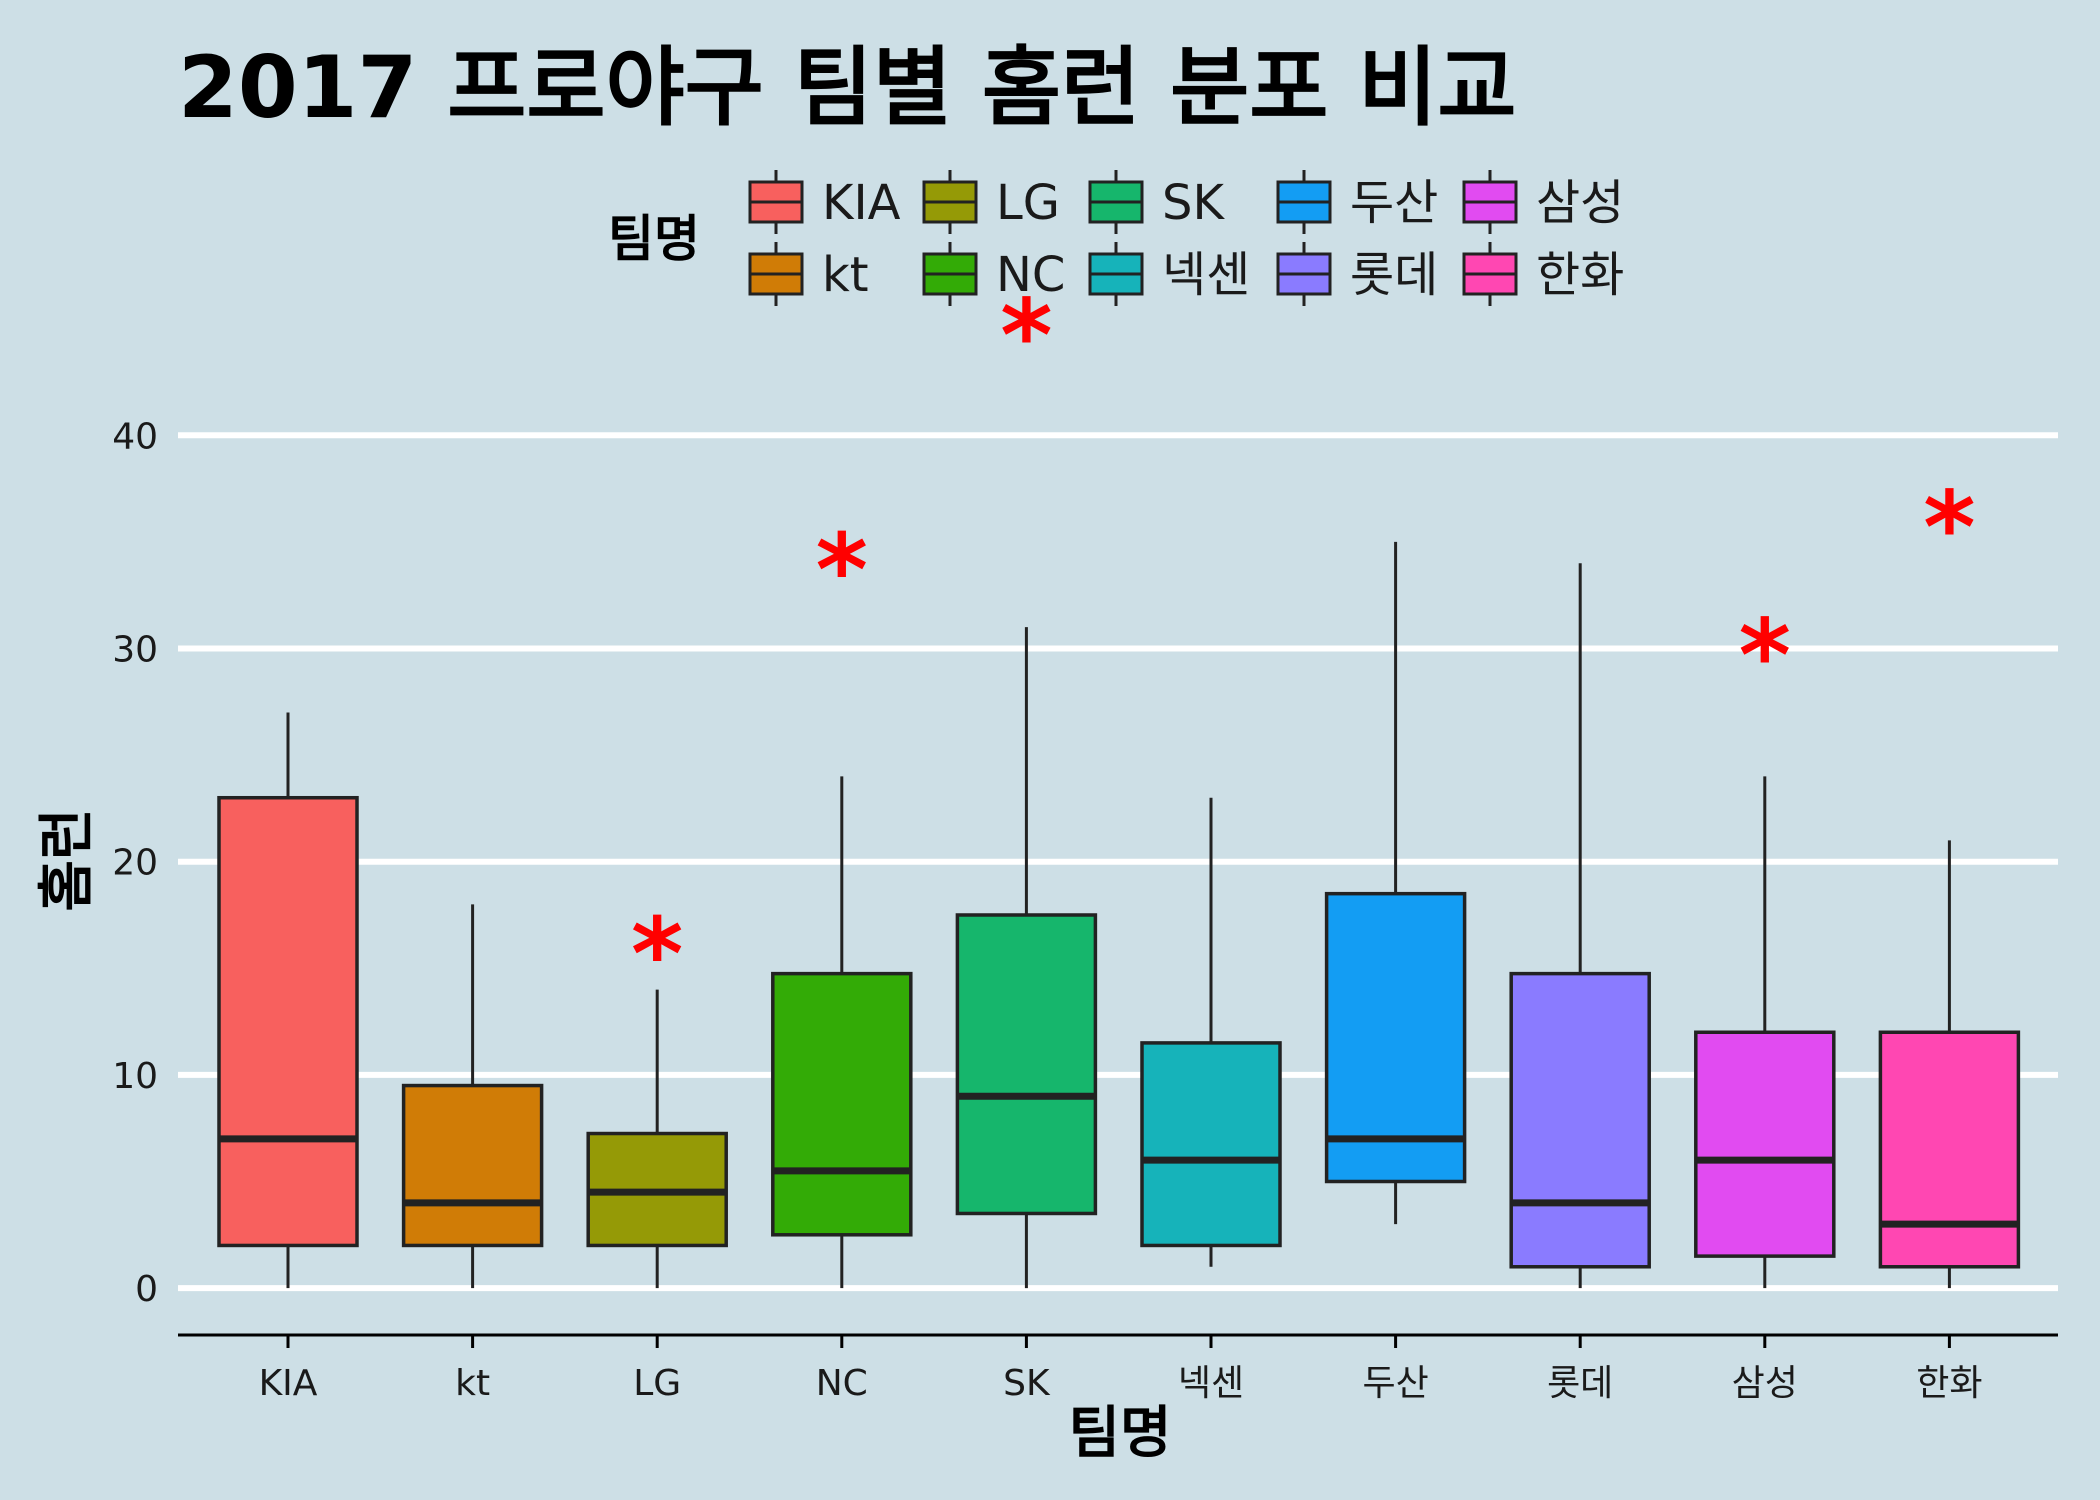 This screenshot has height=1500, width=2100. What do you see at coordinates (288, 1383) in the screenshot?
I see `x-tick-label: KIA` at bounding box center [288, 1383].